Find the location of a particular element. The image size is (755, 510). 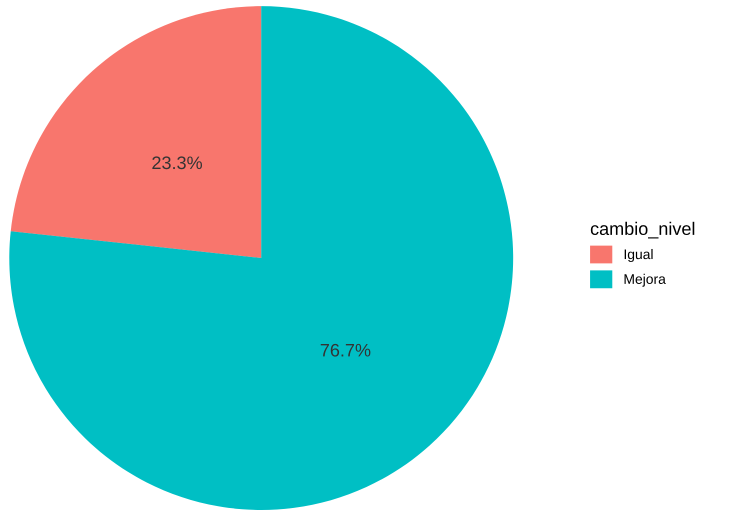

legend-label: Igual is located at coordinates (638, 255).